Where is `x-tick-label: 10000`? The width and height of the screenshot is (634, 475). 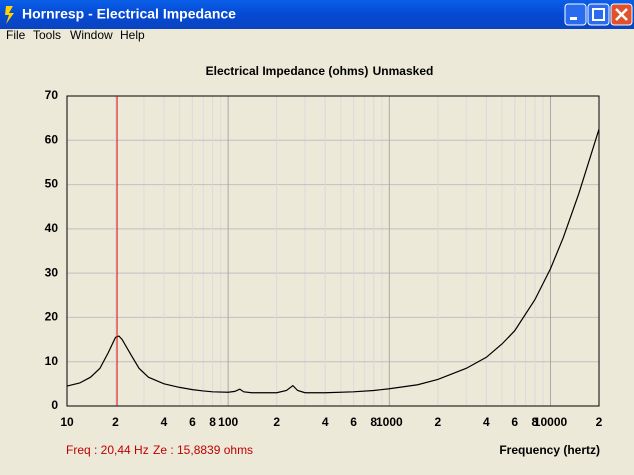 x-tick-label: 10000 is located at coordinates (551, 422).